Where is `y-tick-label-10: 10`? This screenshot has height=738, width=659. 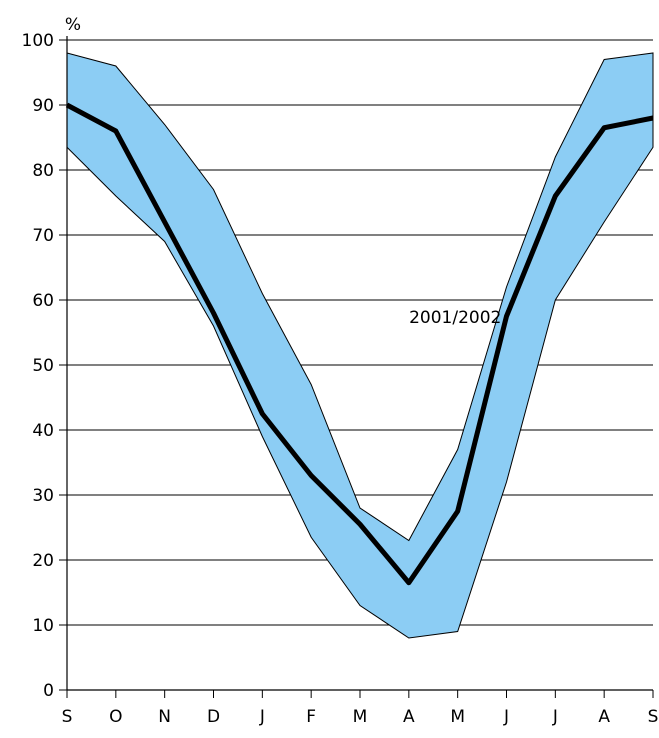
y-tick-label-10: 10 is located at coordinates (43, 626).